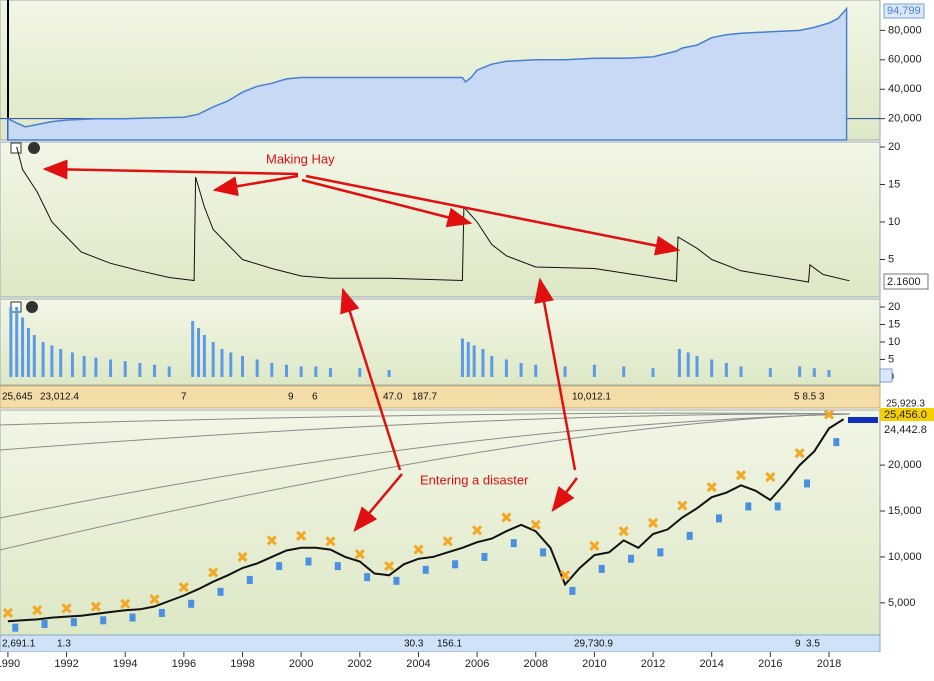  Describe the element at coordinates (242, 664) in the screenshot. I see `x-tick-label: 1998` at that location.